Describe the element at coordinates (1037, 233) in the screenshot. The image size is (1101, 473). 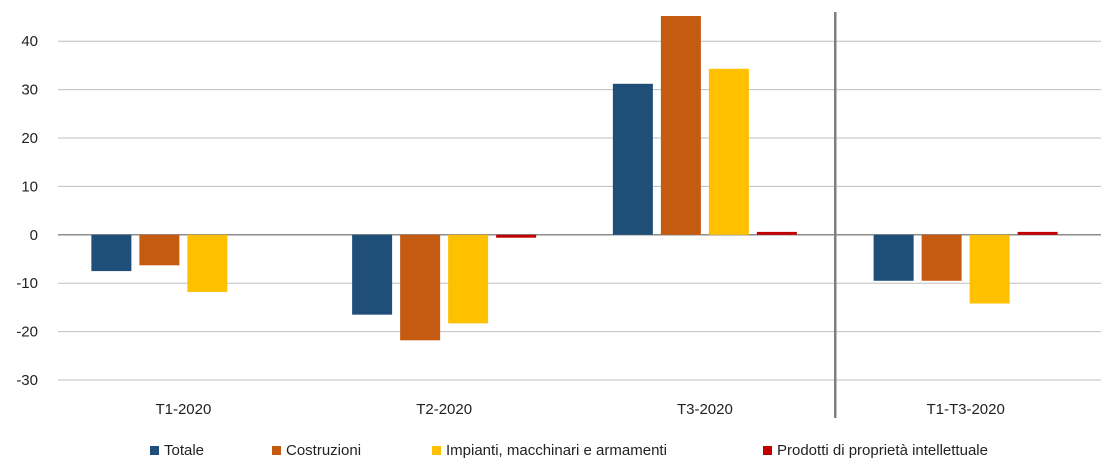
I see `bar-prodotti-di-propriet-intellettuale-t1-t3-2020` at that location.